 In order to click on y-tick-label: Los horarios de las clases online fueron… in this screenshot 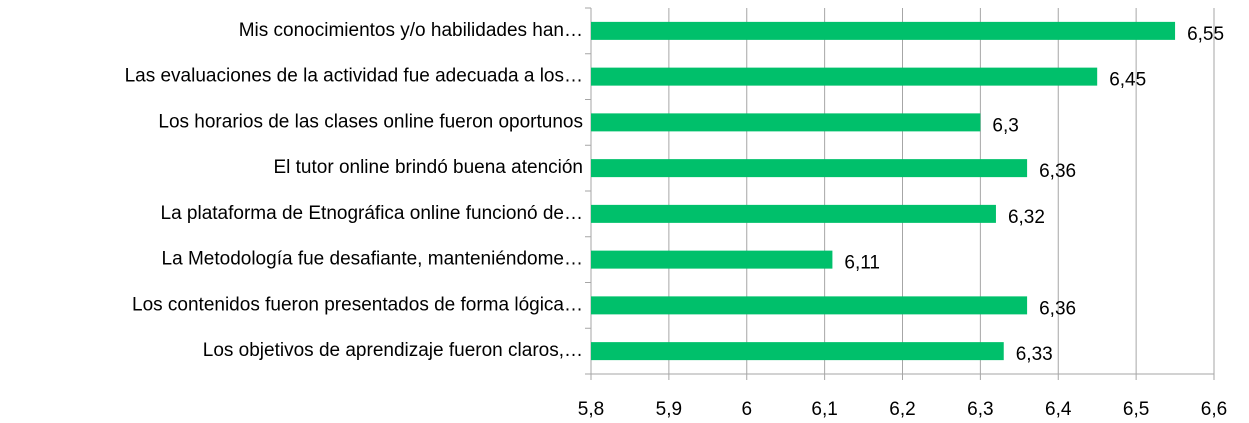, I will do `click(370, 121)`.